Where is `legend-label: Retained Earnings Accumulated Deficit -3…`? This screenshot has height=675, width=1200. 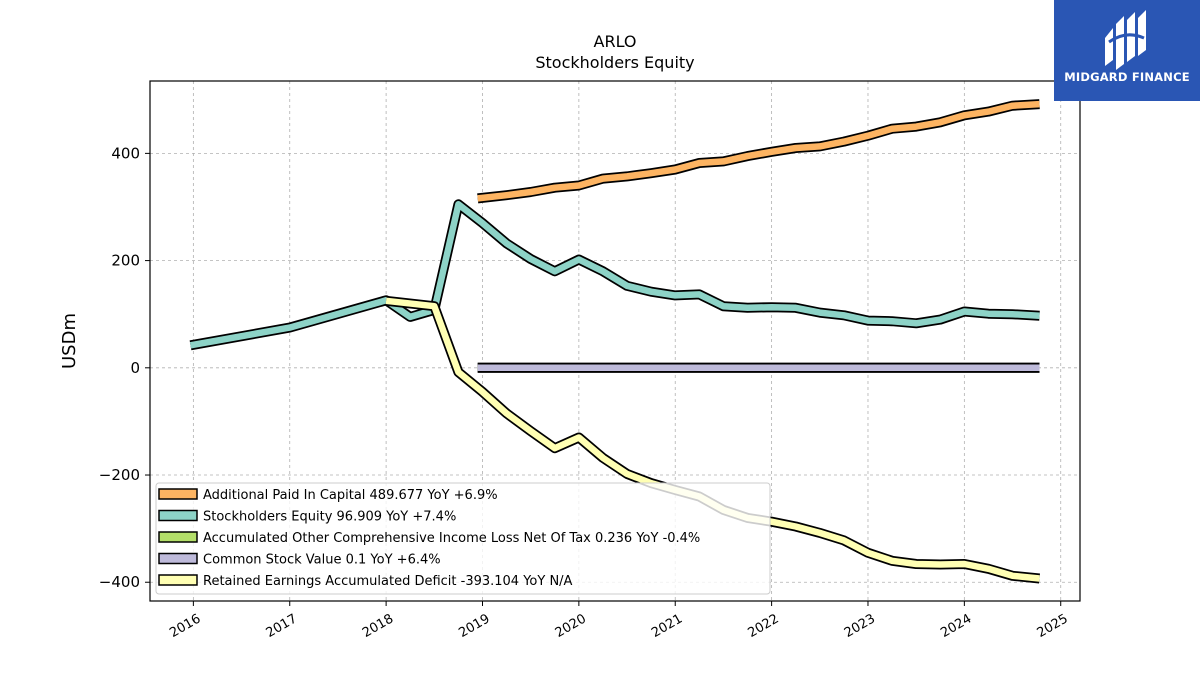
legend-label: Retained Earnings Accumulated Deficit -3… is located at coordinates (388, 581).